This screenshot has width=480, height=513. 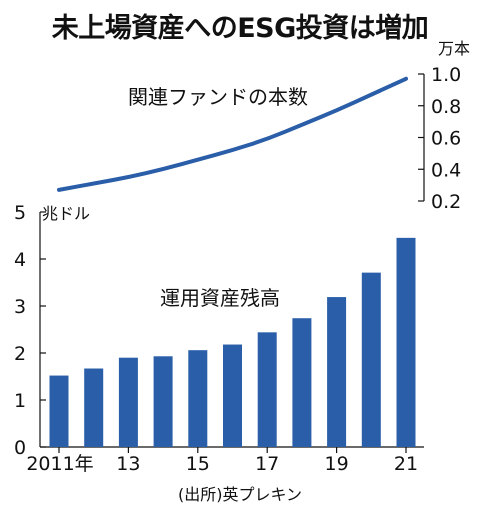 I want to click on line-y-tick-label: 1.0, so click(x=446, y=75).